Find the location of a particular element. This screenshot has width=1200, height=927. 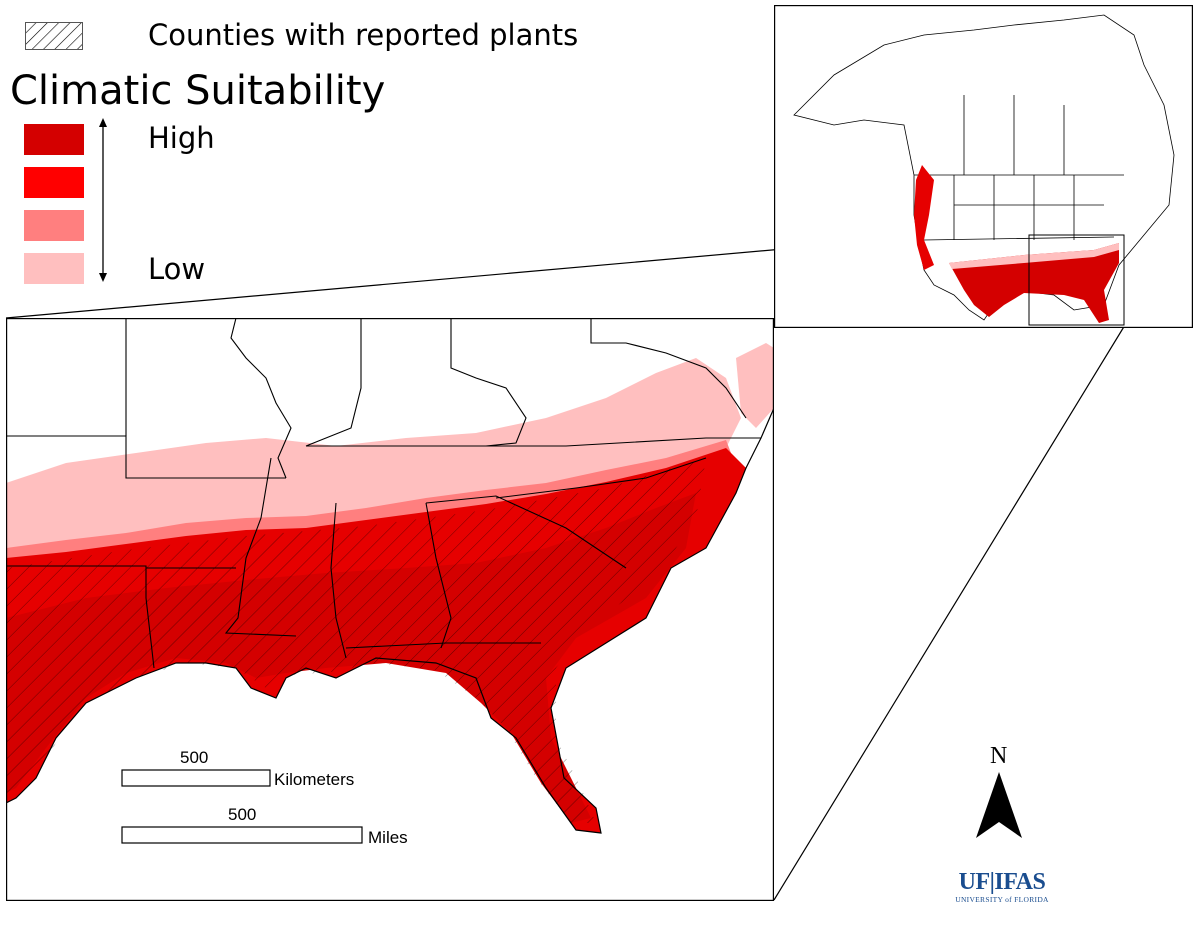

inset-extent-box is located at coordinates (1076, 280).